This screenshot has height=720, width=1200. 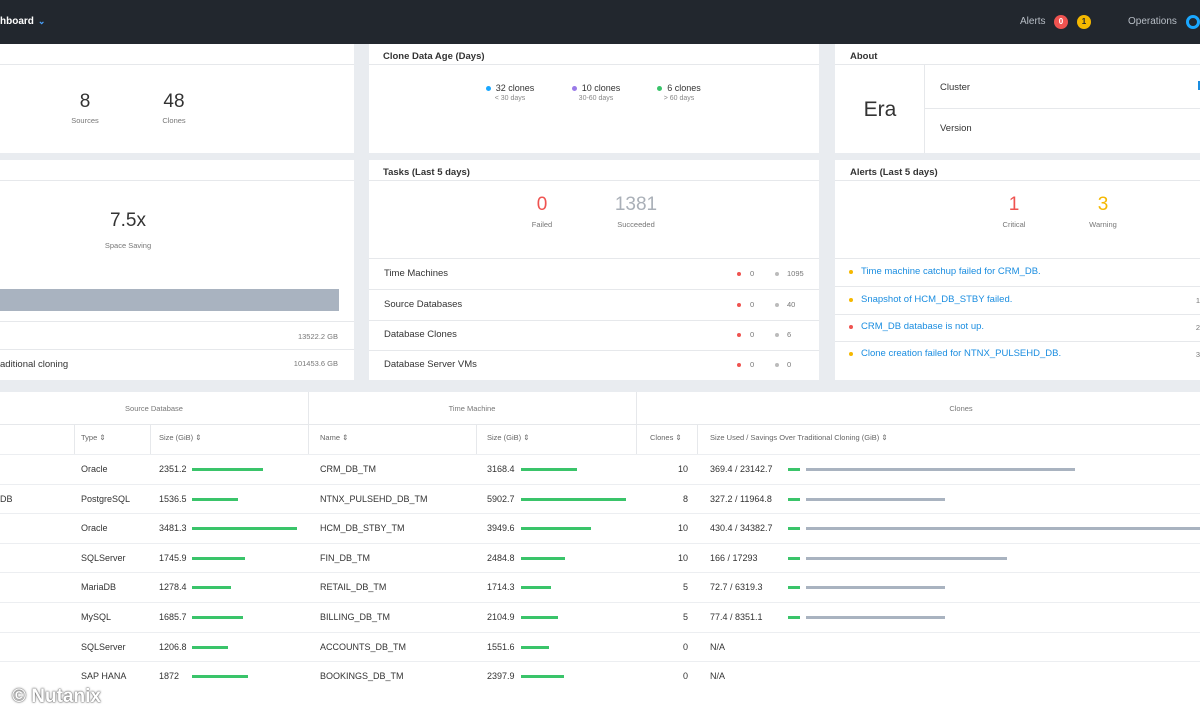 I want to click on sources-label: Sources, so click(x=85, y=120).